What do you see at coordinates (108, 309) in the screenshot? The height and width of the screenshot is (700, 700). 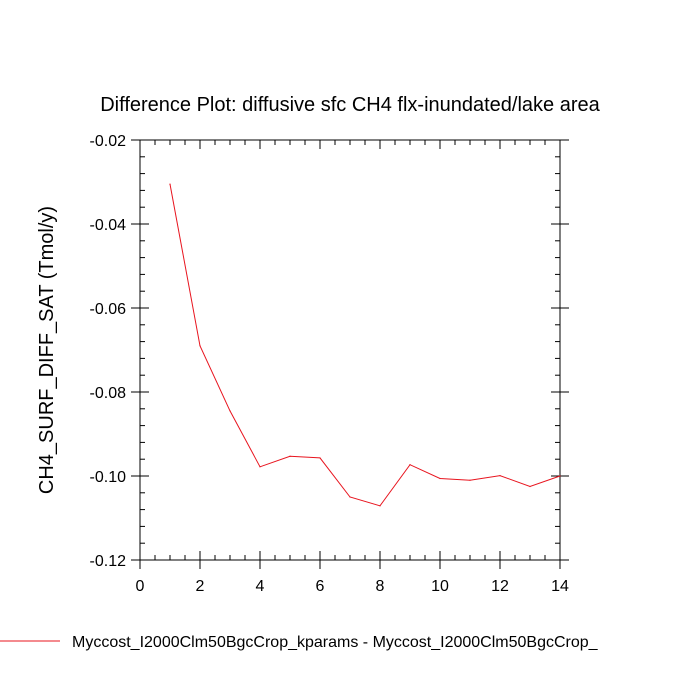 I see `y-tick-label: -0.06` at bounding box center [108, 309].